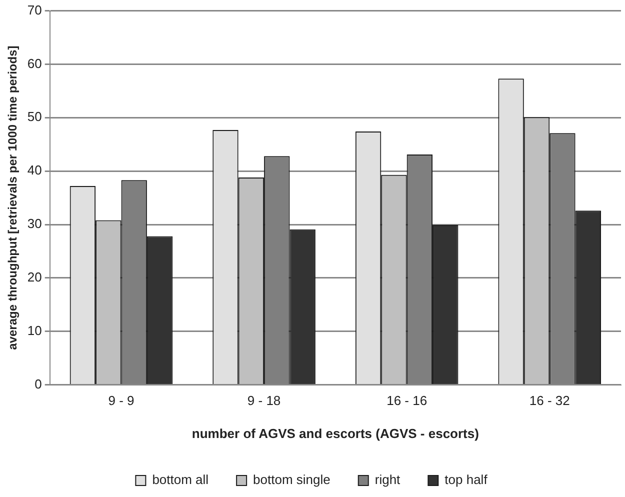 This screenshot has width=625, height=497. What do you see at coordinates (549, 400) in the screenshot?
I see `x-tick-label: 16 - 32` at bounding box center [549, 400].